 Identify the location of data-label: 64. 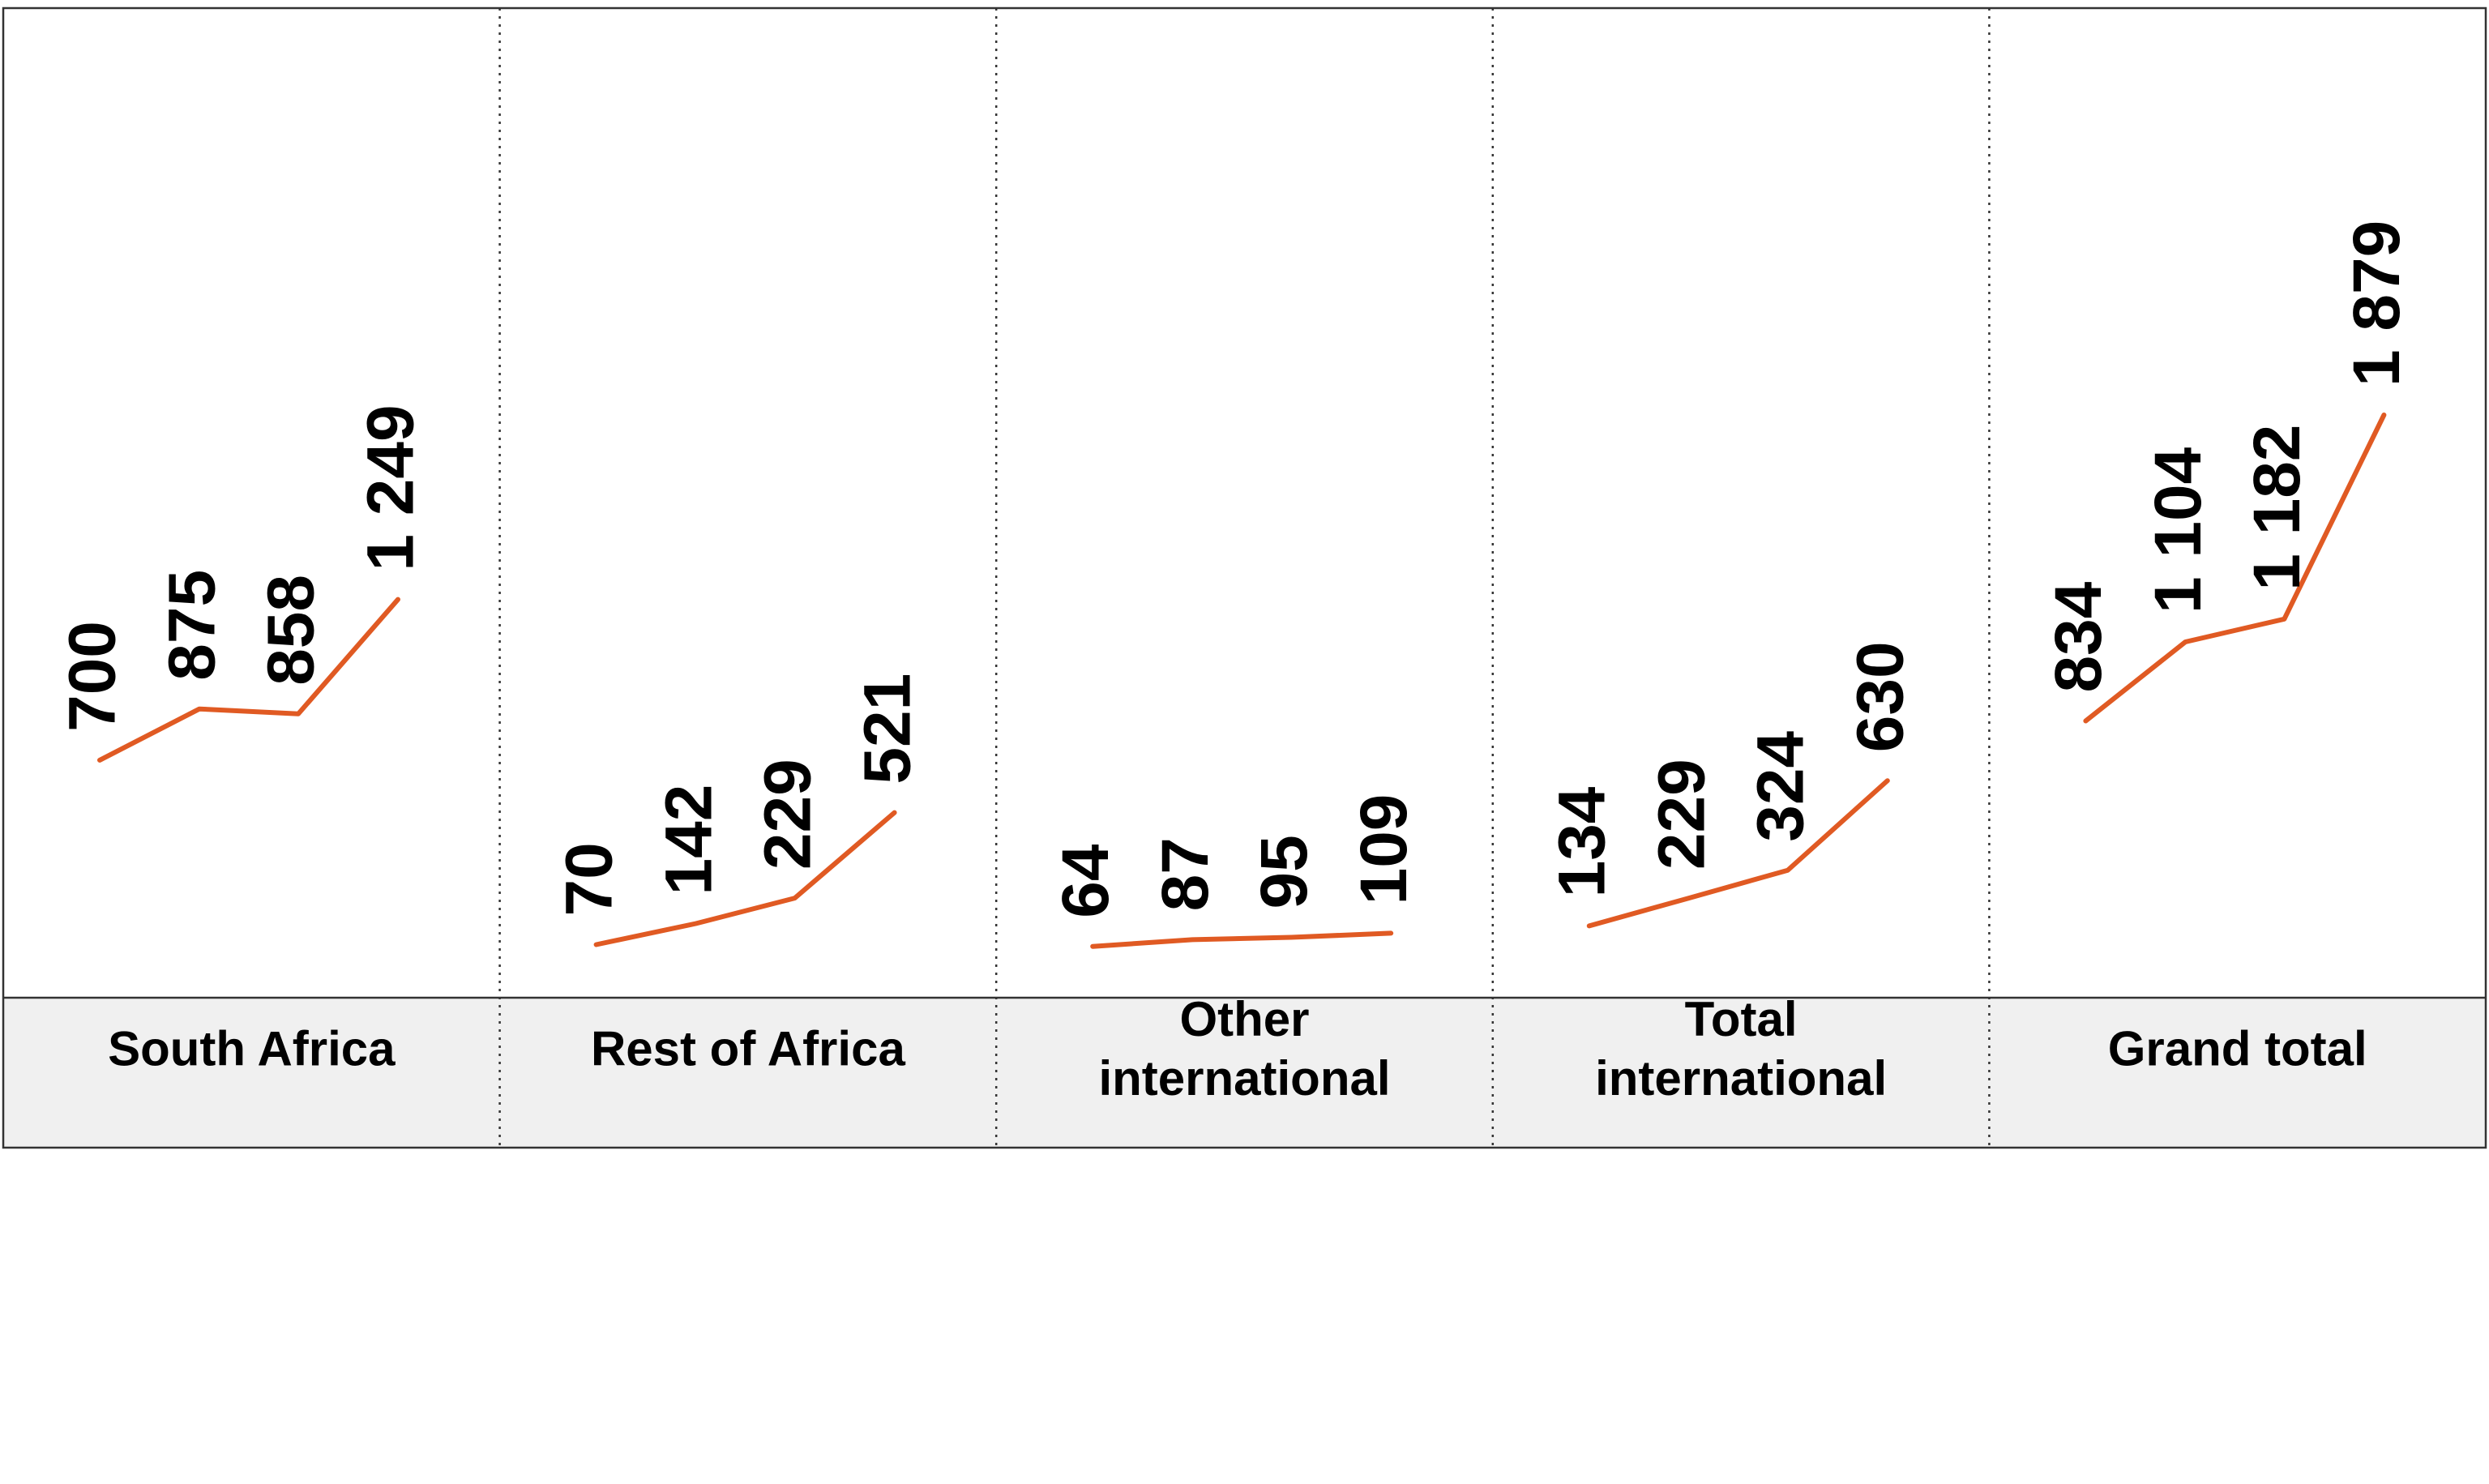
(1086, 881).